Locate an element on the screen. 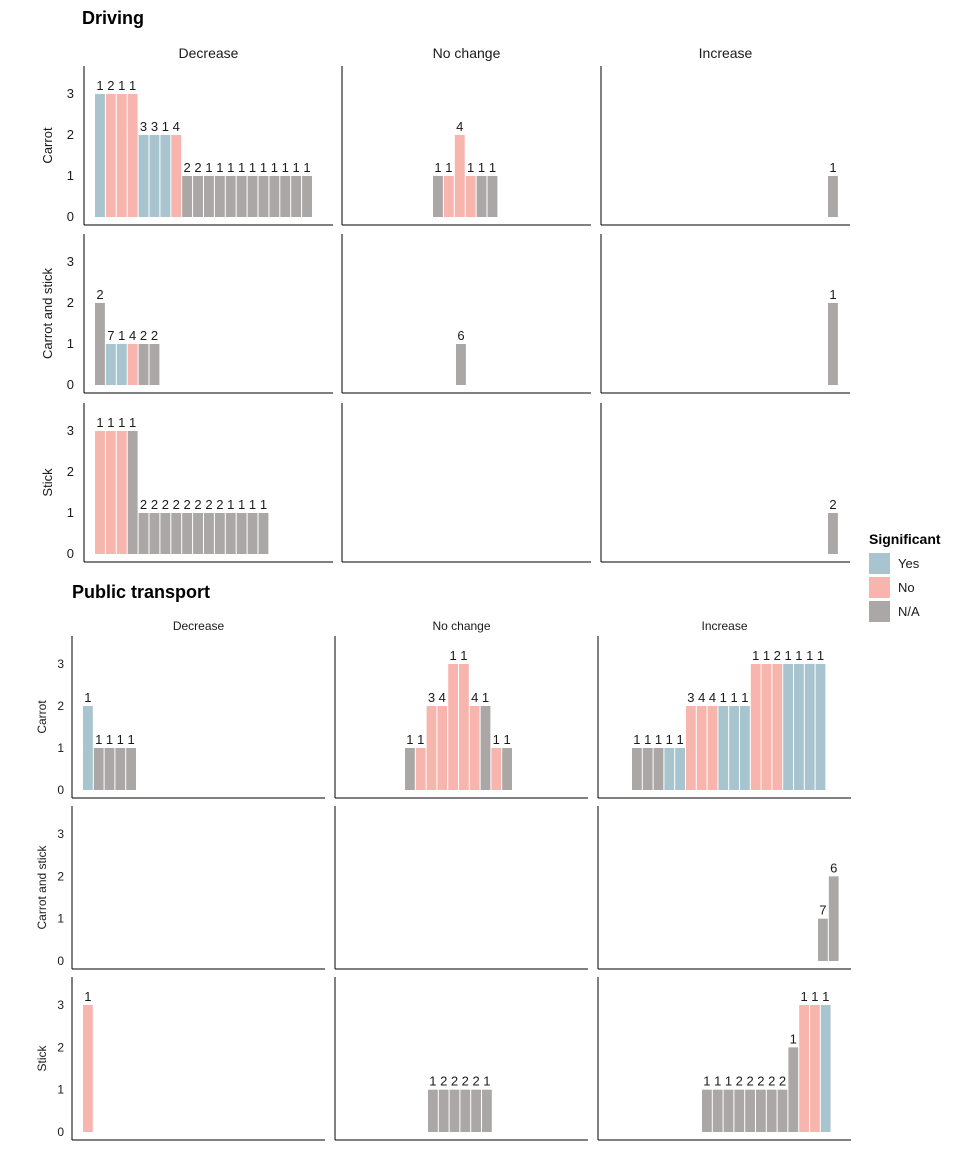 This screenshot has height=1152, width=960. row-label: Carrot and stick is located at coordinates (47, 313).